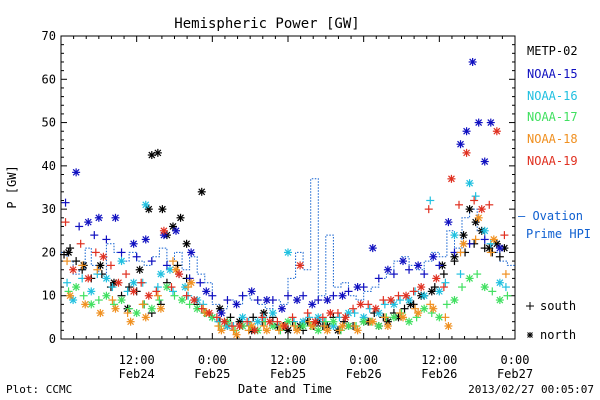  I want to click on chart-title: Hemispheric Power [GW], so click(266, 24).